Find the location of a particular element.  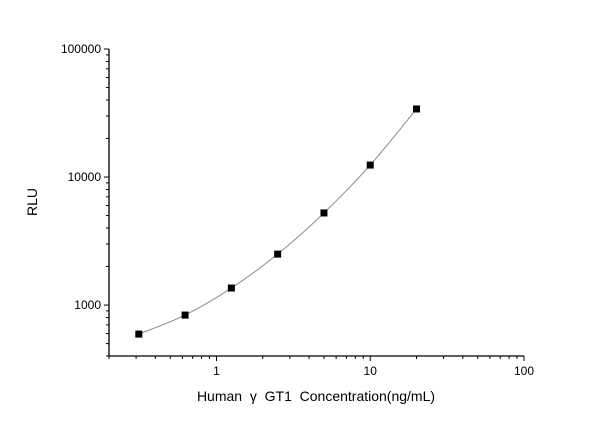

x-tick-labels: 1 10 100 is located at coordinates (373, 371).